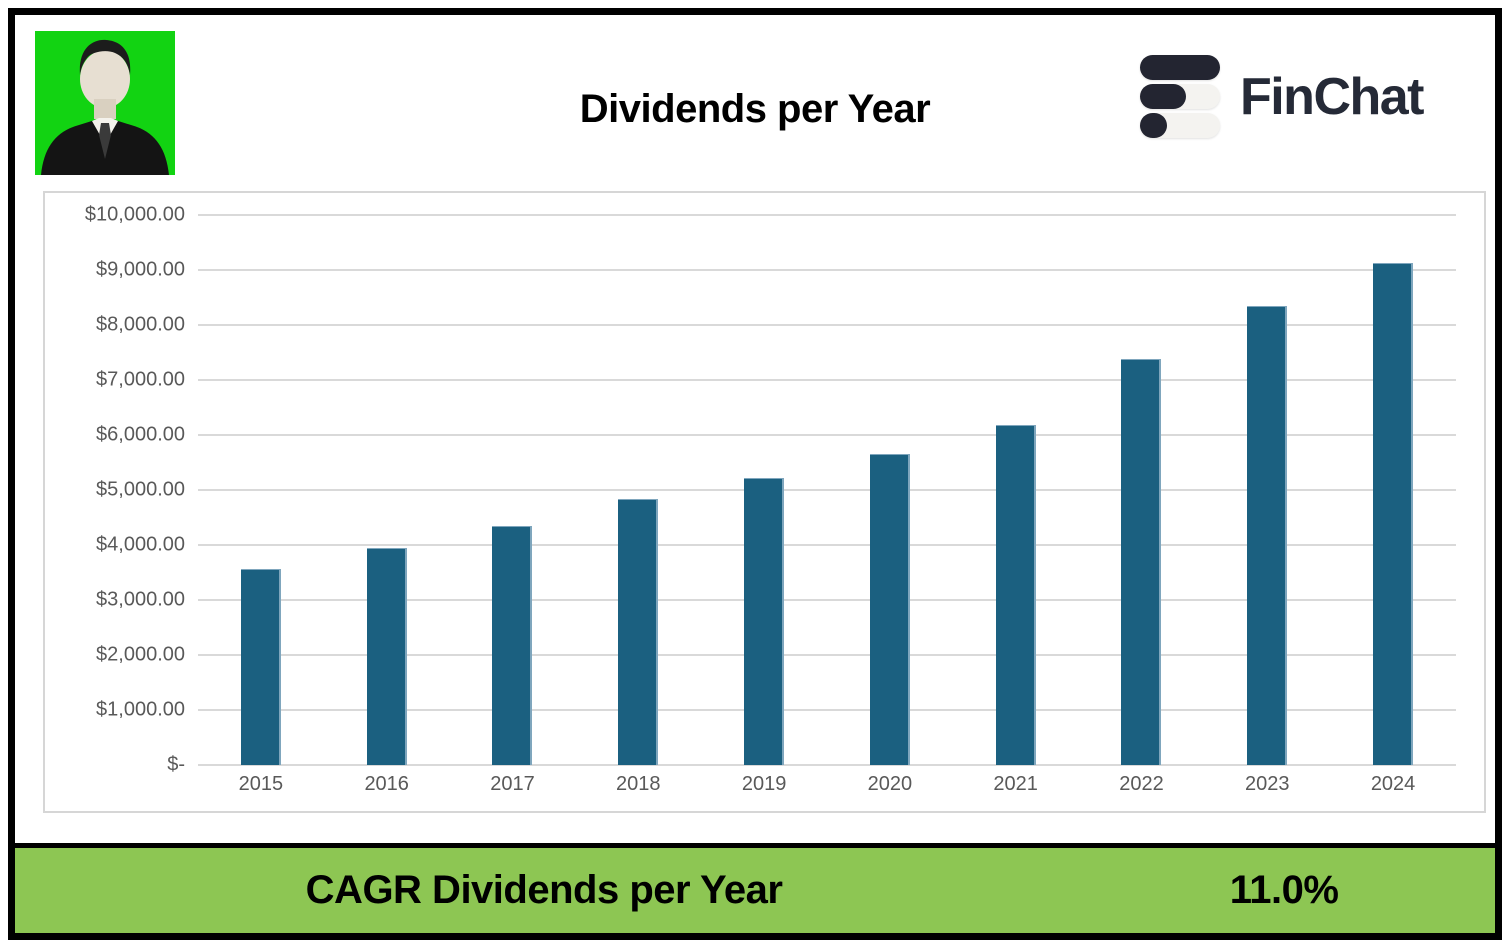 This screenshot has height=948, width=1510. What do you see at coordinates (890, 784) in the screenshot?
I see `x-tick-label: 2020` at bounding box center [890, 784].